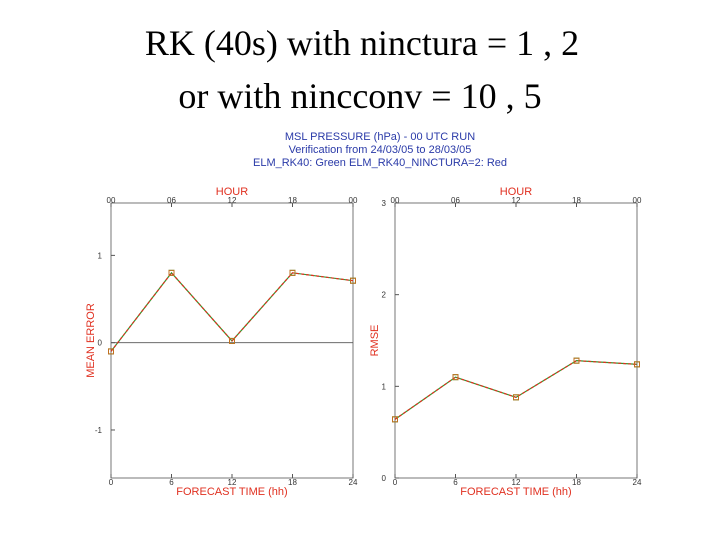 The width and height of the screenshot is (720, 540). I want to click on y-axis-label: MEAN ERROR, so click(91, 340).